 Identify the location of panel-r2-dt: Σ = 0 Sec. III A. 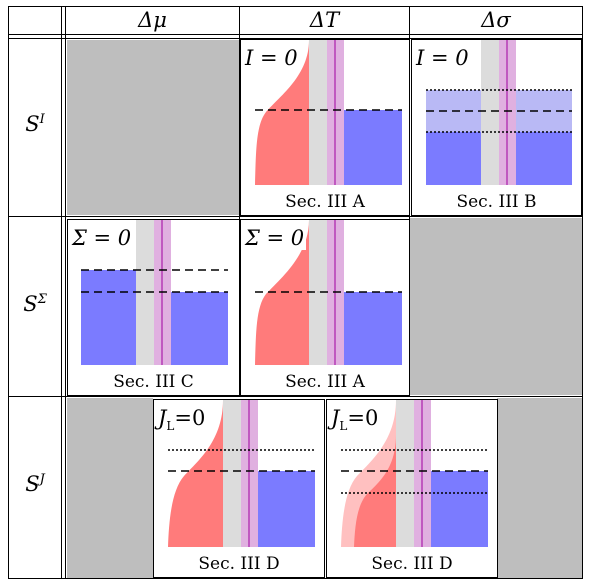
(325, 307).